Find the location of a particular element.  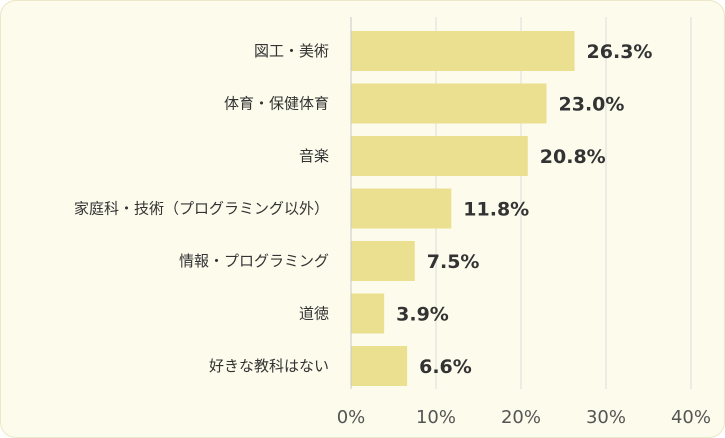

tick-label-30: 30% is located at coordinates (606, 417).